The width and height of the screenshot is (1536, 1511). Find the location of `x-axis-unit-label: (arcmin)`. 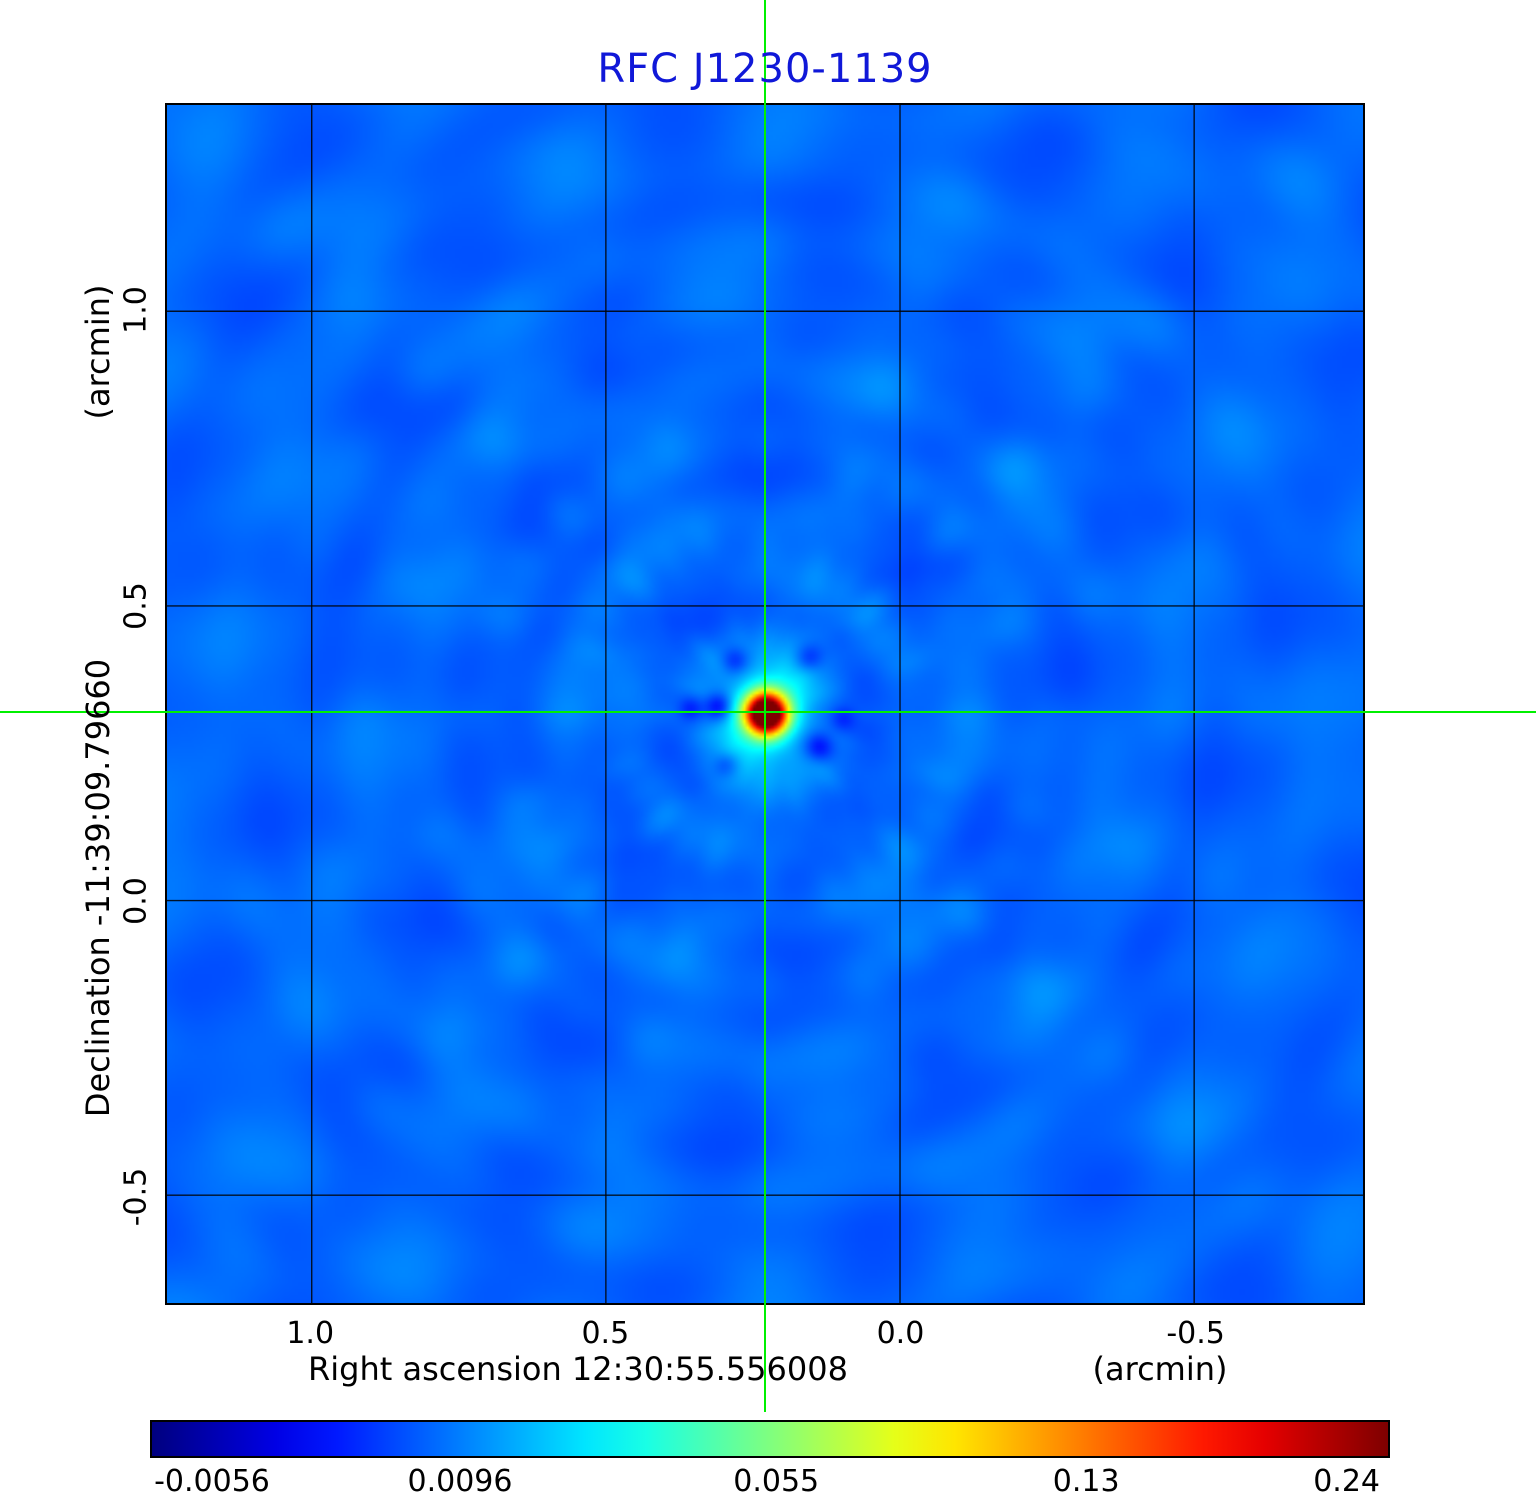

x-axis-unit-label: (arcmin) is located at coordinates (1160, 1369).